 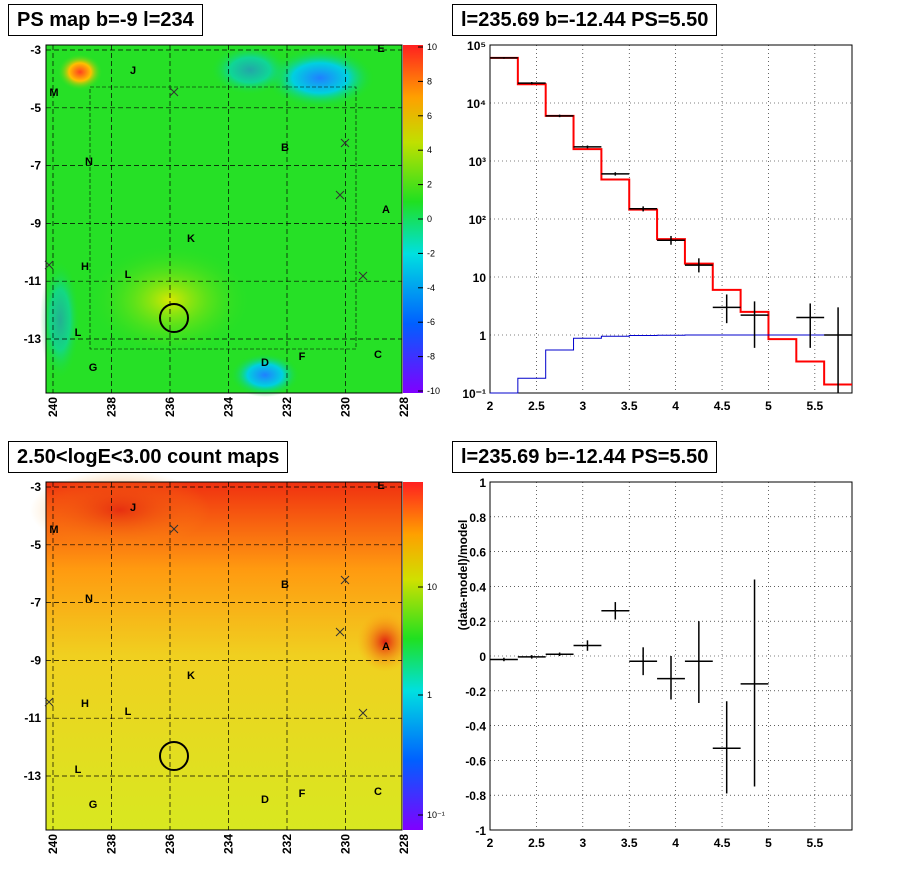 I want to click on spectrum-x-tick-label: 2.5, so click(x=536, y=406).